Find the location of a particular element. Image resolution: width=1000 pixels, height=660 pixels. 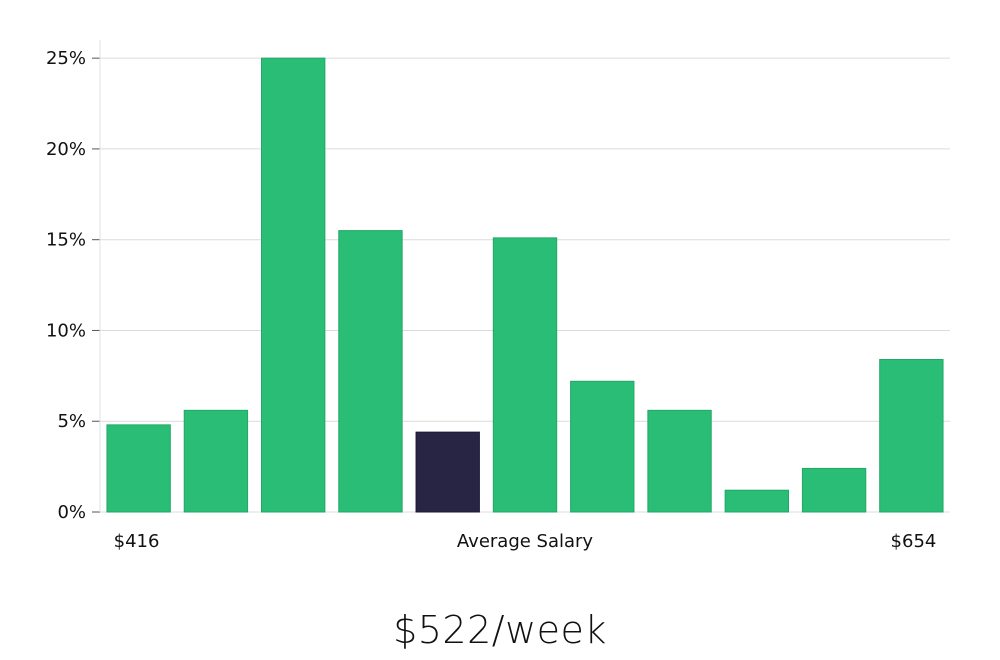

x-max-label: $654 is located at coordinates (914, 541).